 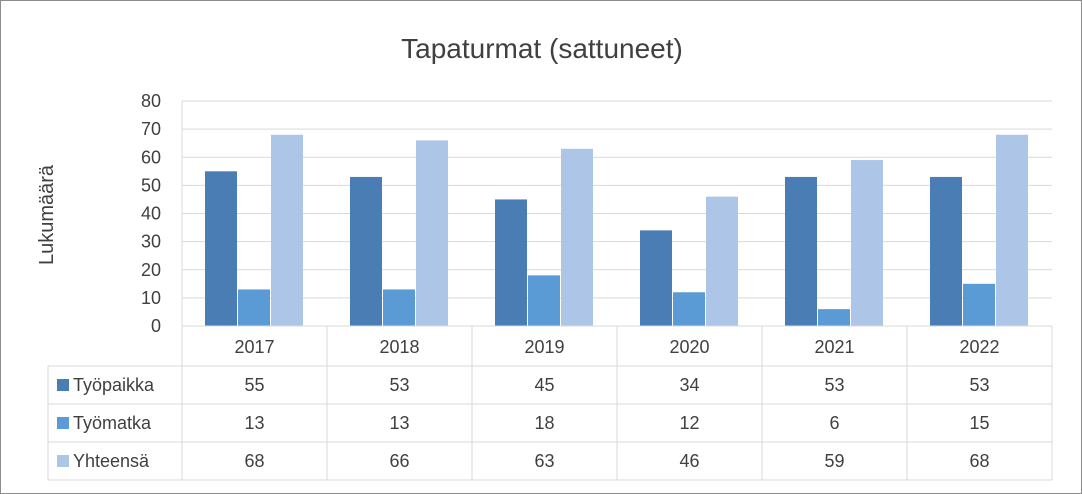 What do you see at coordinates (47, 214) in the screenshot?
I see `y-axis-label: Lukumäärä` at bounding box center [47, 214].